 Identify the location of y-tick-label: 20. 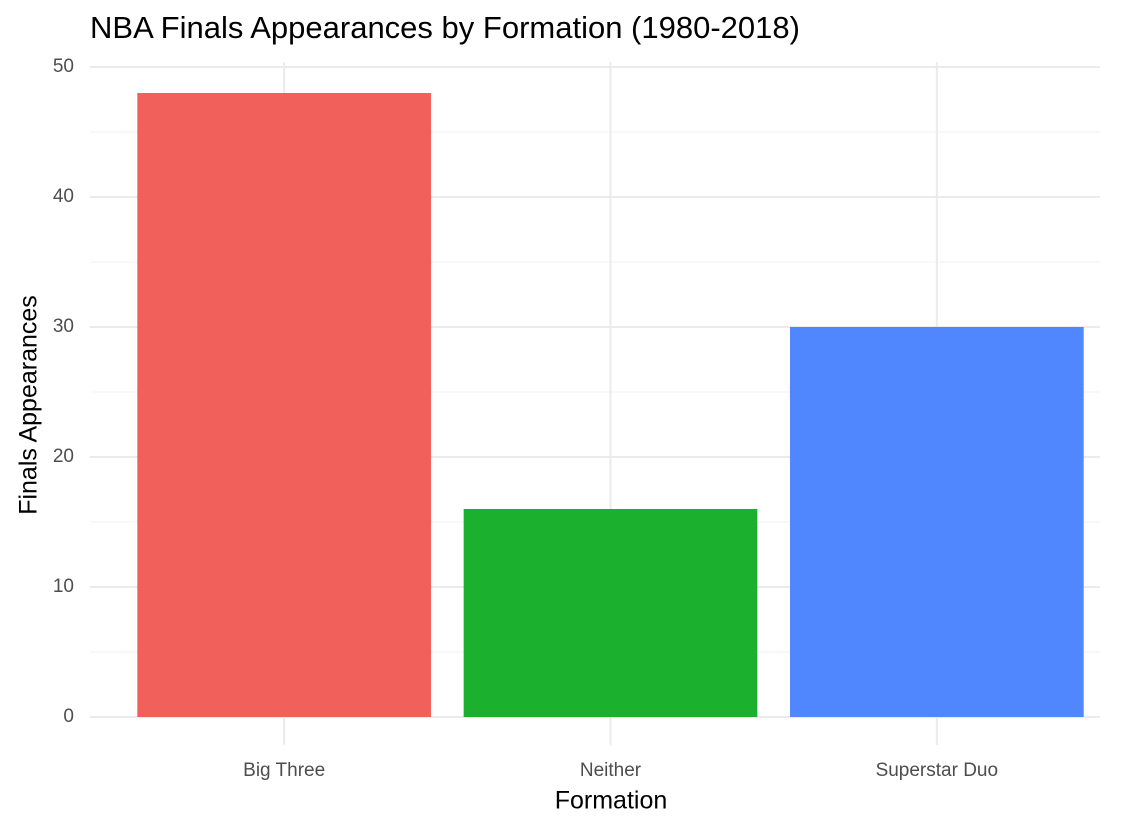
(63, 456).